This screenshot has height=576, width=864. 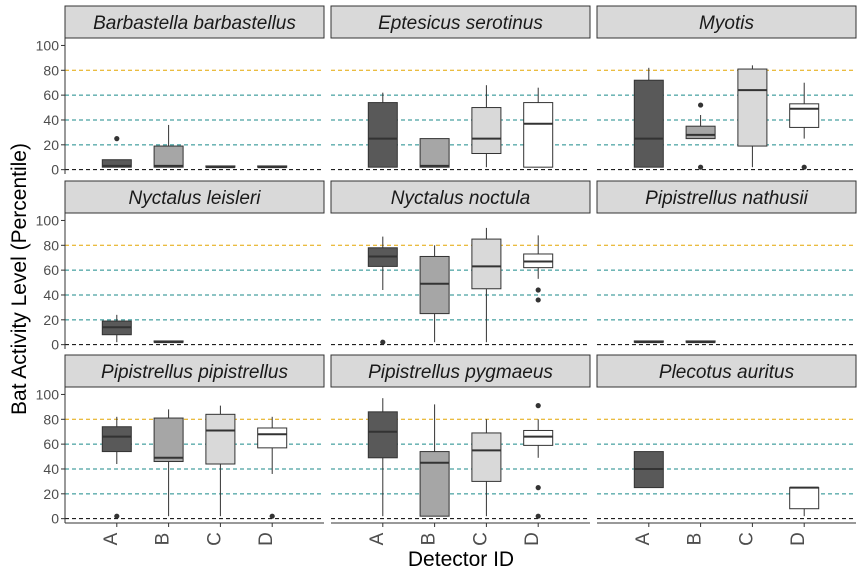 I want to click on x-axis-title: Detector ID, so click(x=461, y=559).